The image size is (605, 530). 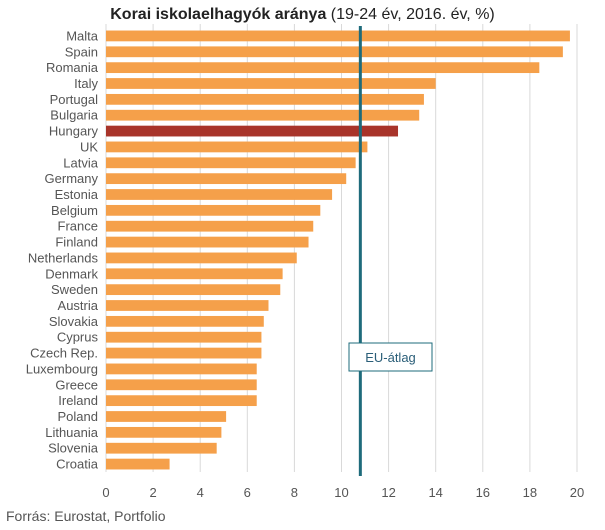 I want to click on bar-czech-rep, so click(x=184, y=353).